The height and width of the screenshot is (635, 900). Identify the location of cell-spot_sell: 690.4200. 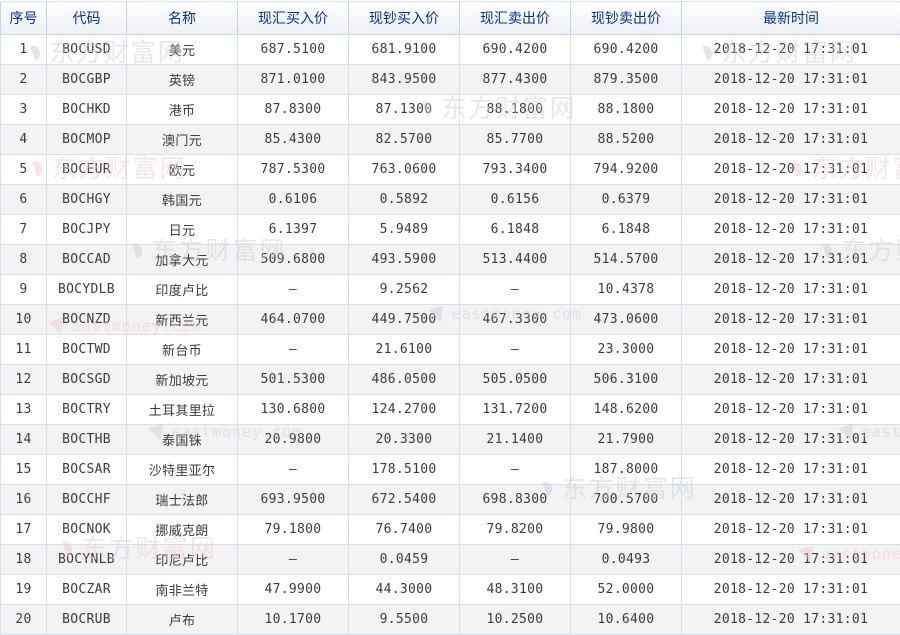
(515, 50).